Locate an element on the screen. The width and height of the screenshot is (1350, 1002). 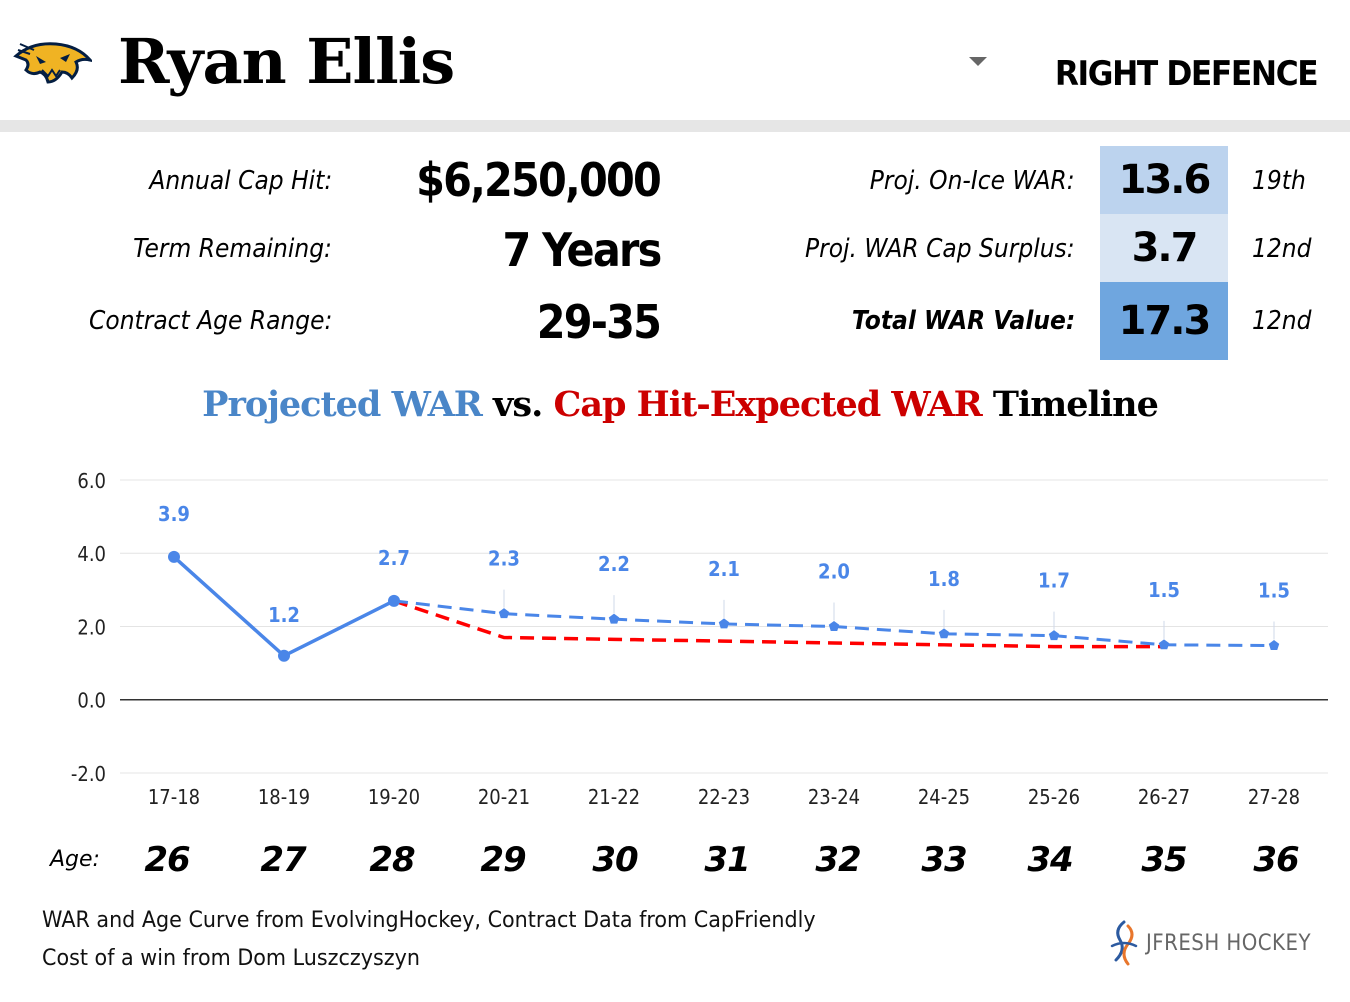
age-value: 31 is located at coordinates (727, 860).